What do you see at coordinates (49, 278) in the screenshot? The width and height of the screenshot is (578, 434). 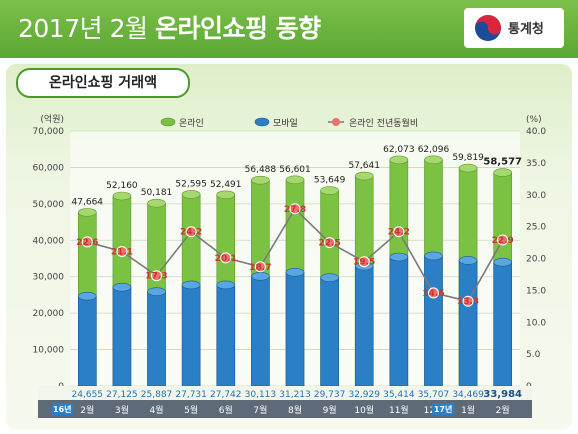 I see `y-left-tick-label: 30,000` at bounding box center [49, 278].